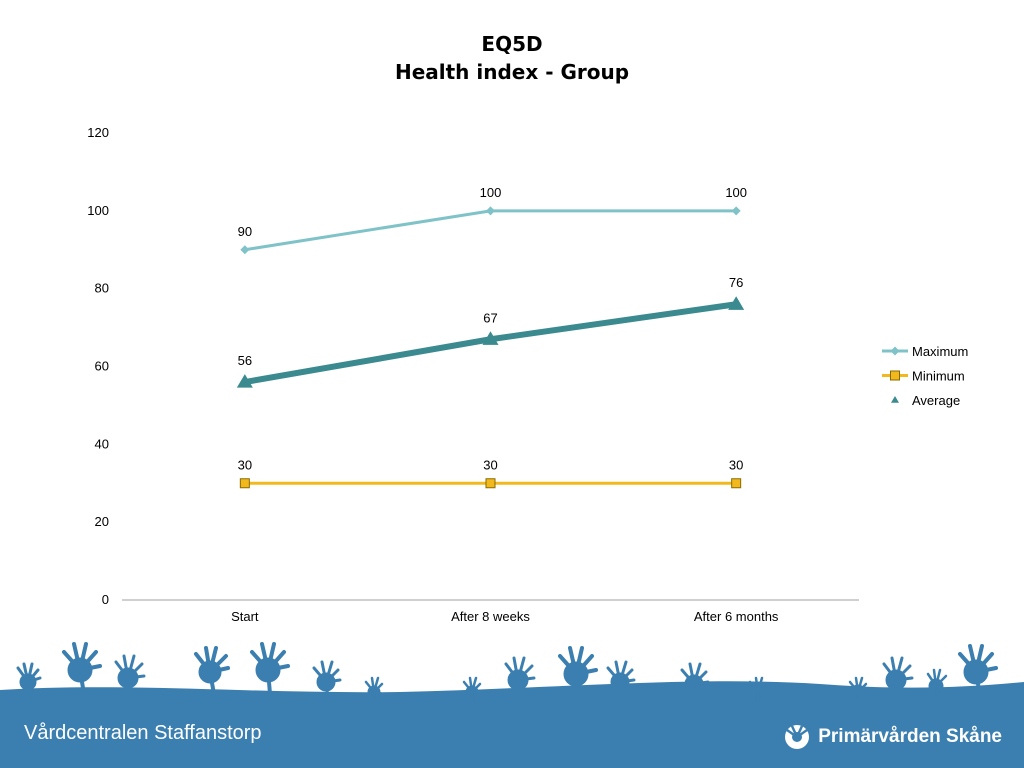 This screenshot has width=1024, height=768. What do you see at coordinates (98, 210) in the screenshot?
I see `y-tick-label: 100` at bounding box center [98, 210].